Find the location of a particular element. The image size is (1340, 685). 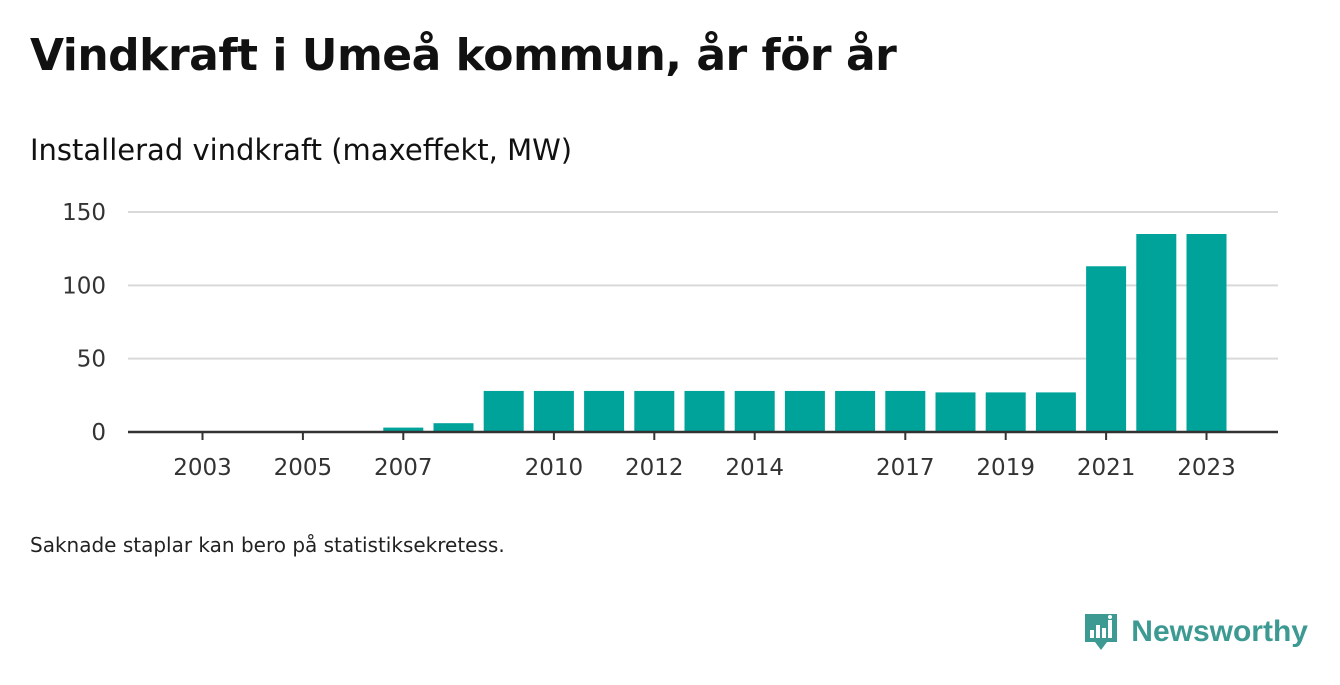

x-tick-label: 2023 is located at coordinates (1206, 468).